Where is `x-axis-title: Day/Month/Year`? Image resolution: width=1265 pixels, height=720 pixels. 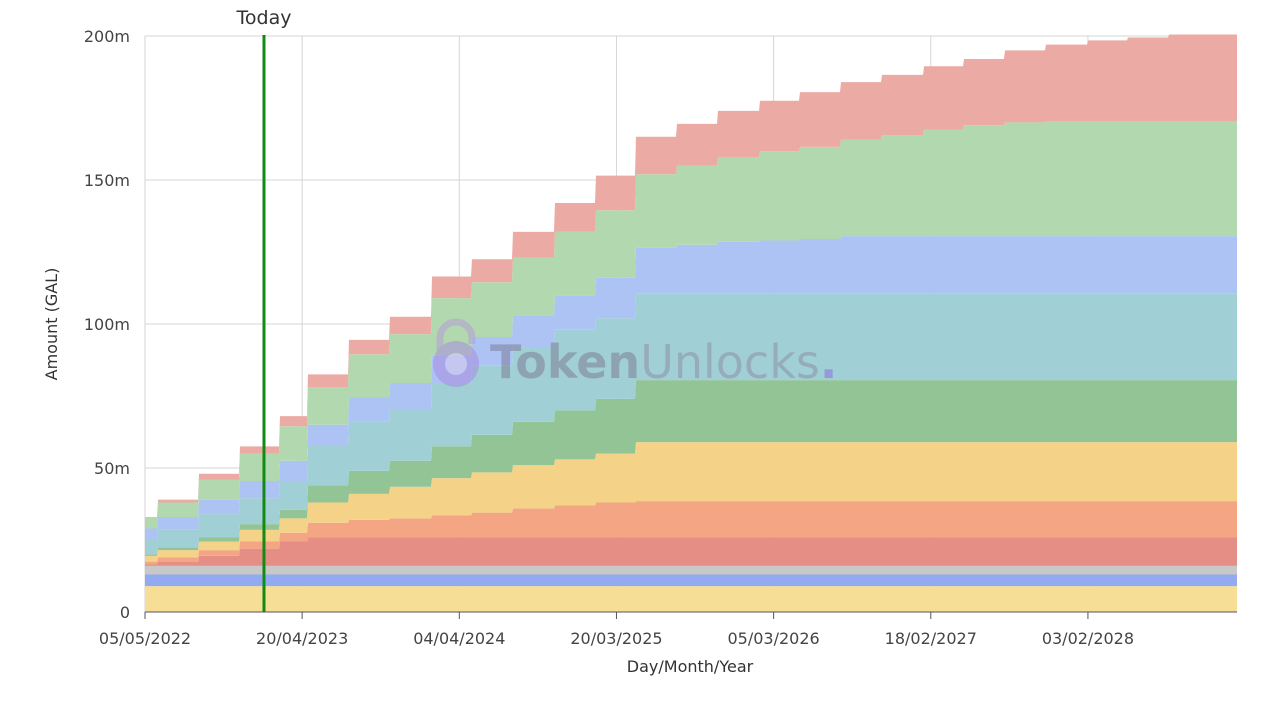
x-axis-title: Day/Month/Year is located at coordinates (690, 666).